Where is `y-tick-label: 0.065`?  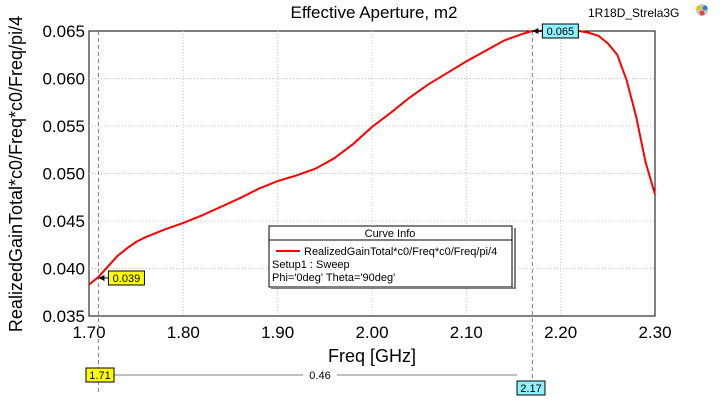 y-tick-label: 0.065 is located at coordinates (63, 31).